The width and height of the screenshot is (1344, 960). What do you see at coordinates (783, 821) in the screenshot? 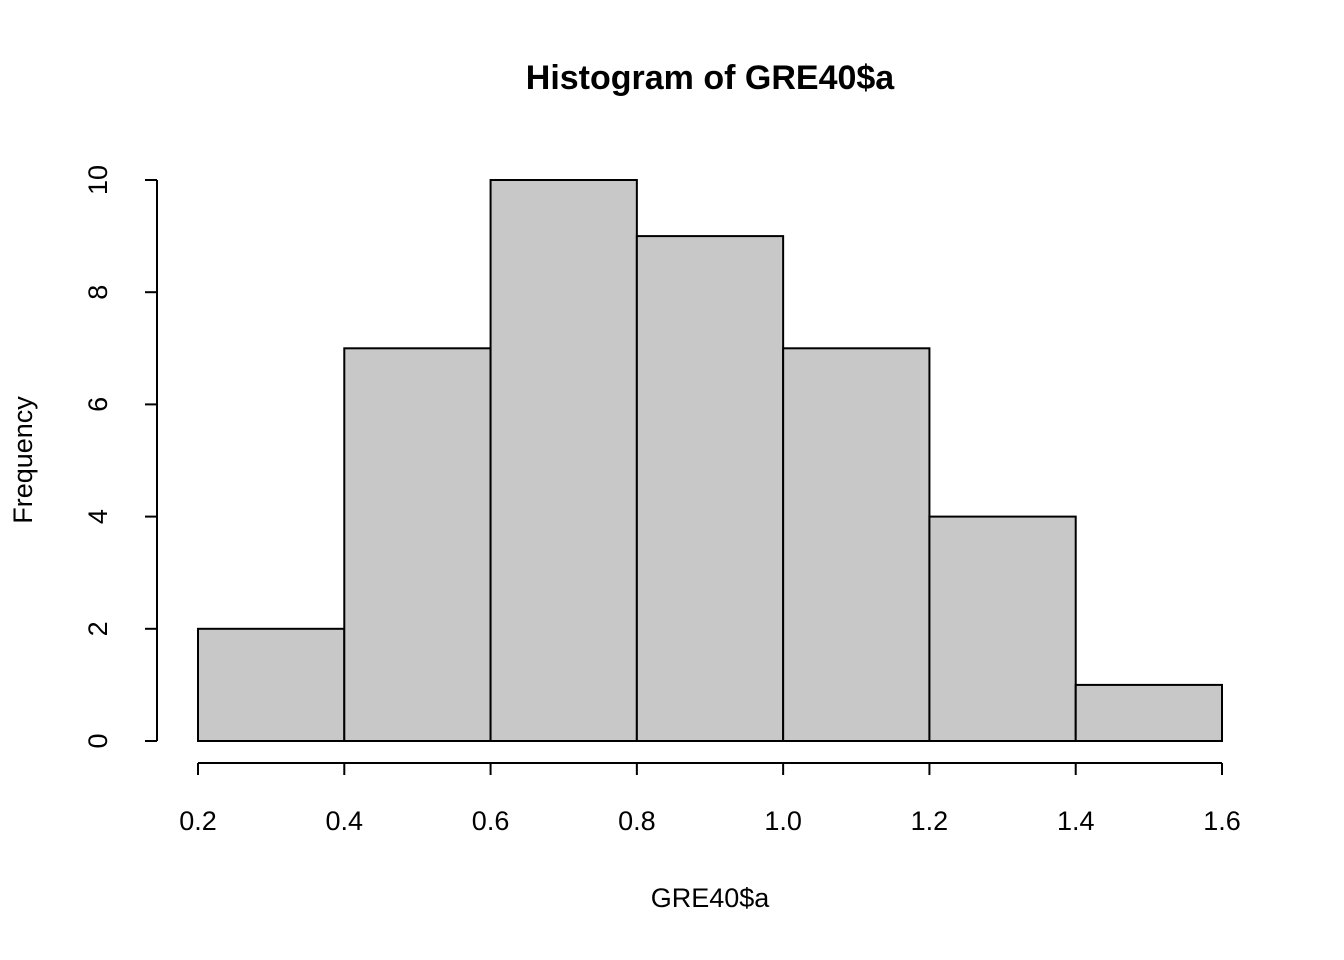
I see `x-tick-label: 1.0` at bounding box center [783, 821].